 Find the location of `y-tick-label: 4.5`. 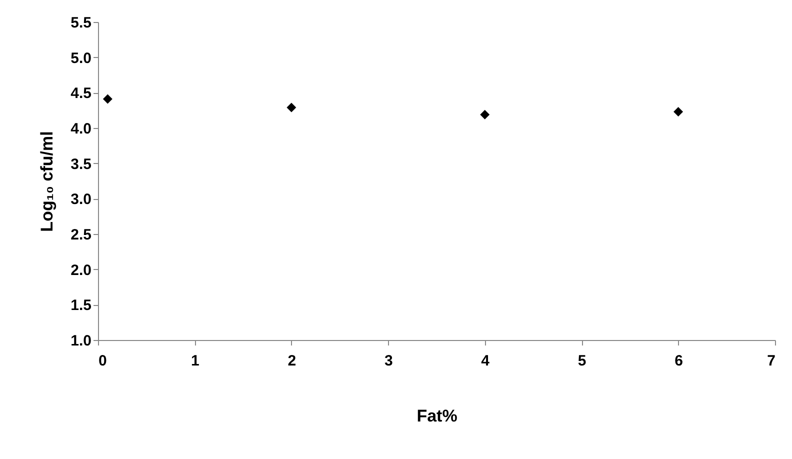

y-tick-label: 4.5 is located at coordinates (81, 93).